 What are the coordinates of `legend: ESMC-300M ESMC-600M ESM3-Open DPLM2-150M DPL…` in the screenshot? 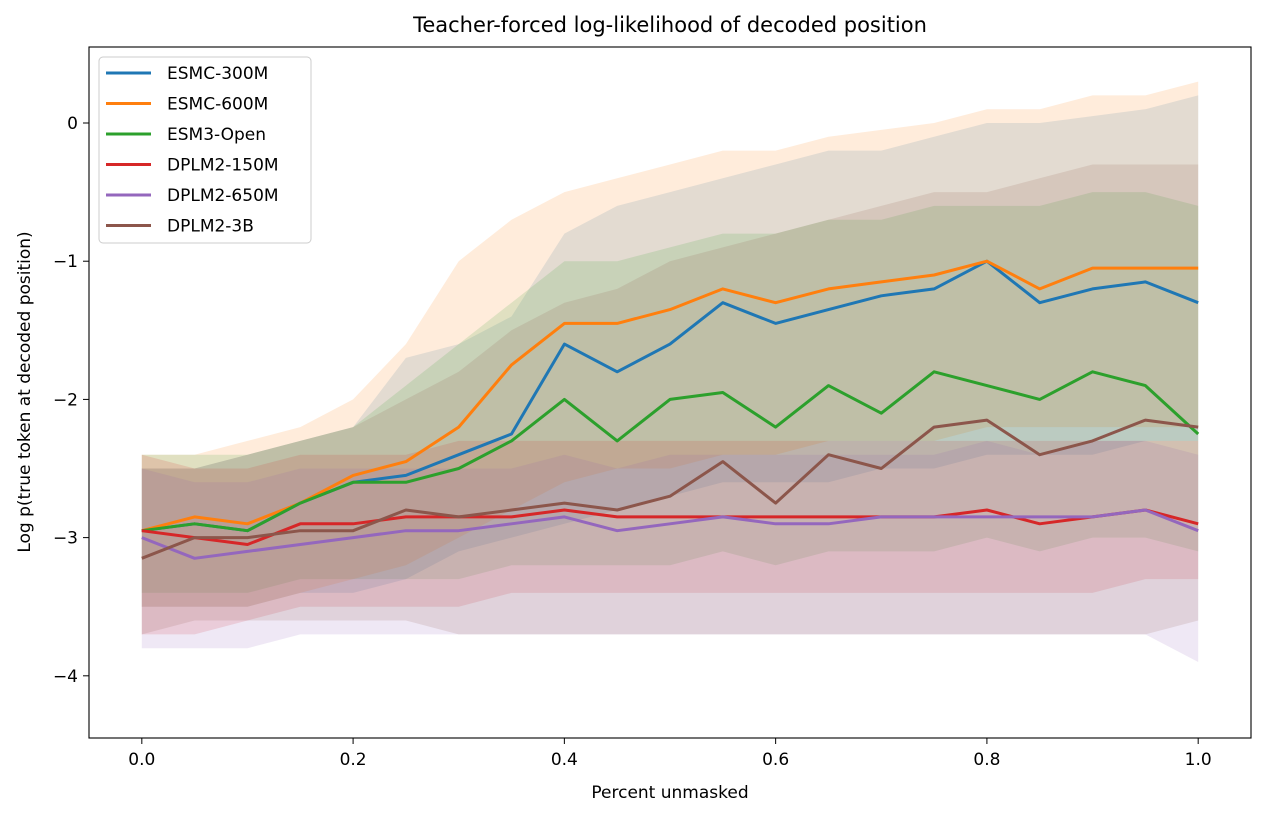 It's located at (205, 150).